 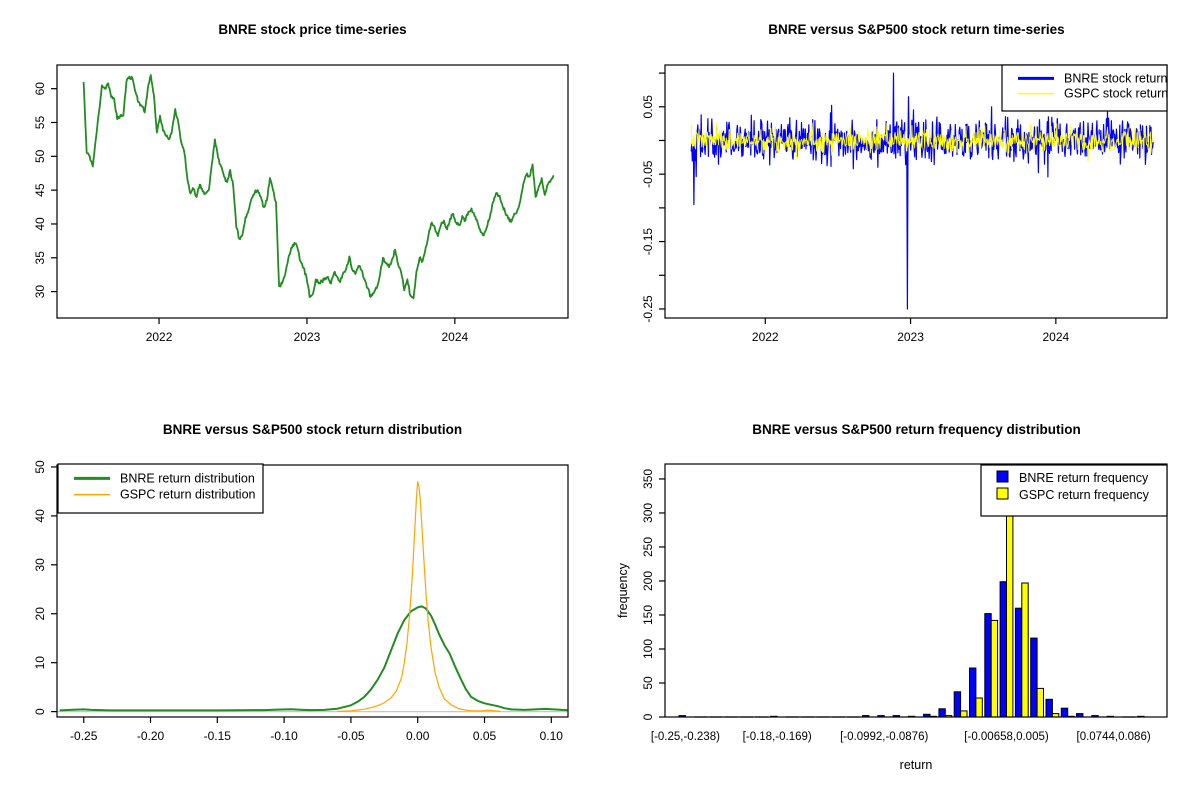 What do you see at coordinates (188, 495) in the screenshot?
I see `svg-text: GSPC return distribution` at bounding box center [188, 495].